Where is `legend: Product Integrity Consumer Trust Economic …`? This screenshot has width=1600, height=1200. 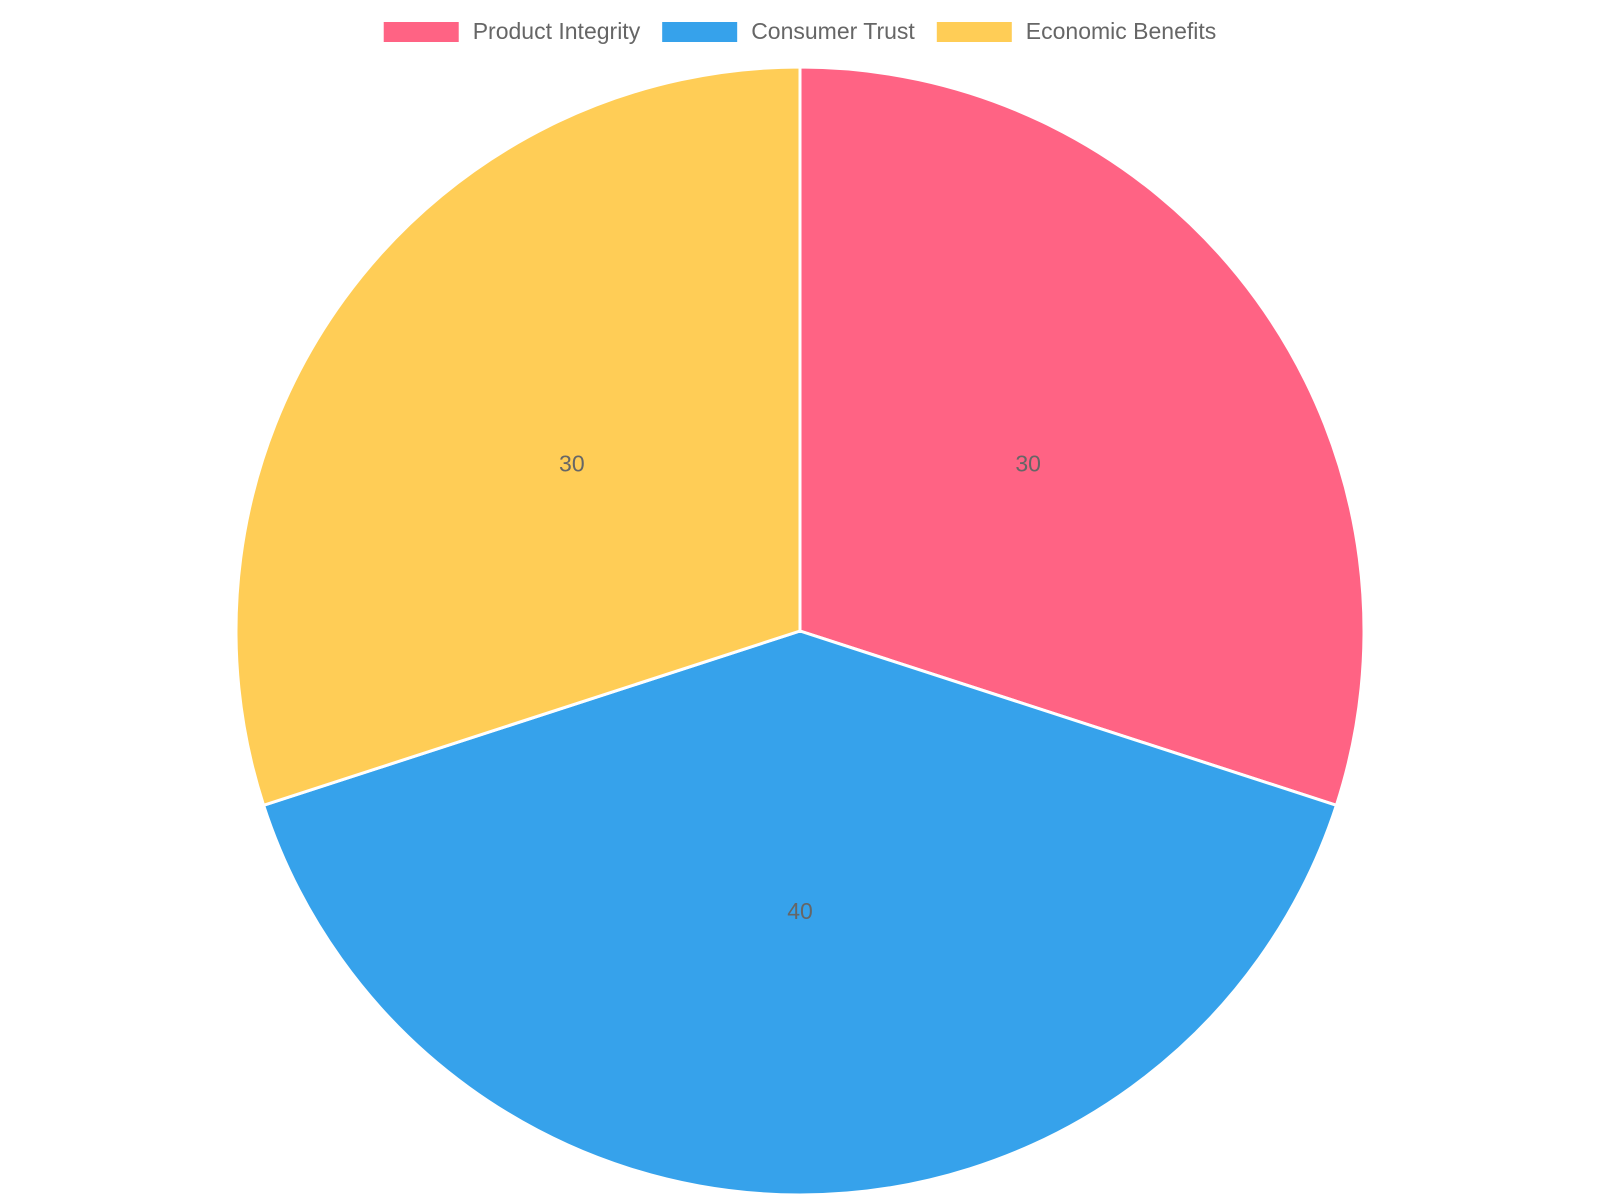
legend: Product Integrity Consumer Trust Economic … is located at coordinates (799, 31).